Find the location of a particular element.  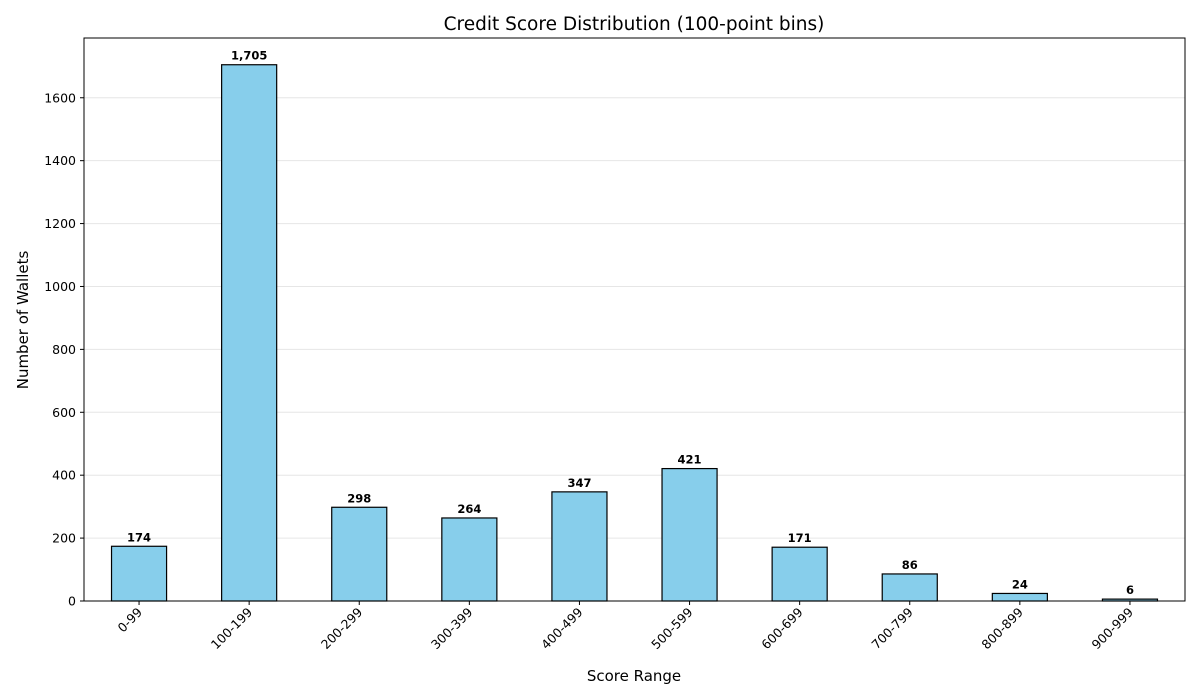

data-label: 24 is located at coordinates (1020, 584).